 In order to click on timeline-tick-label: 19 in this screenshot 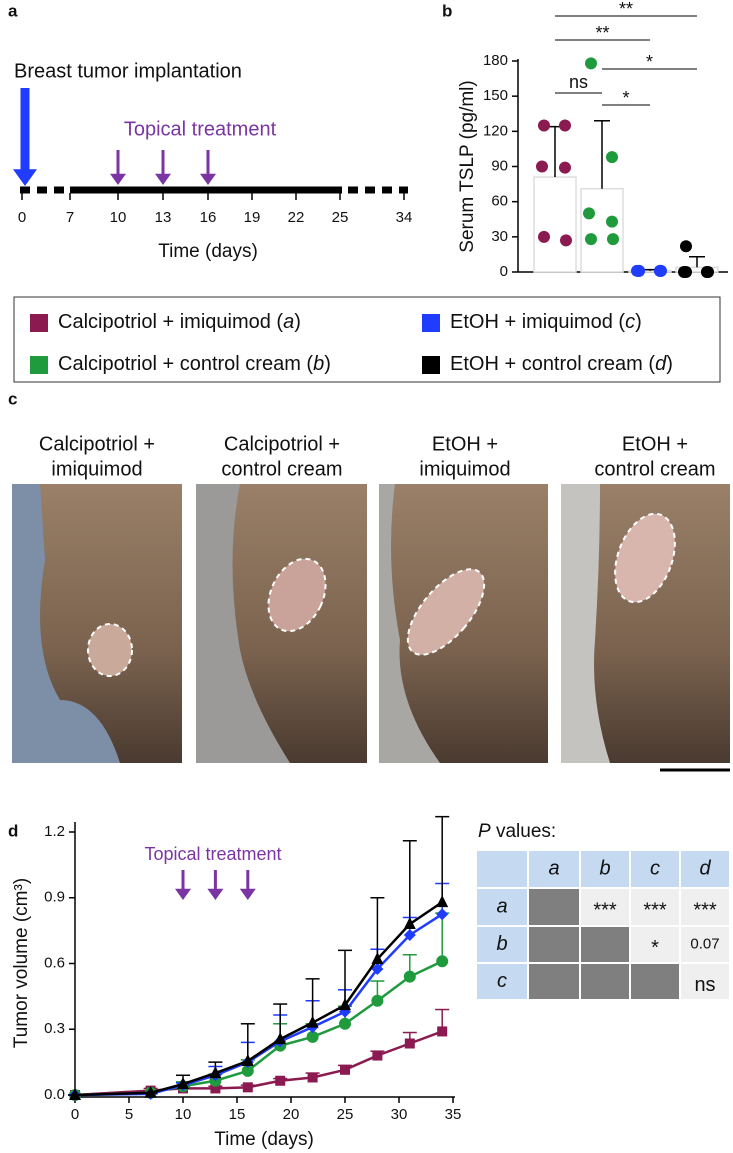, I will do `click(252, 217)`.